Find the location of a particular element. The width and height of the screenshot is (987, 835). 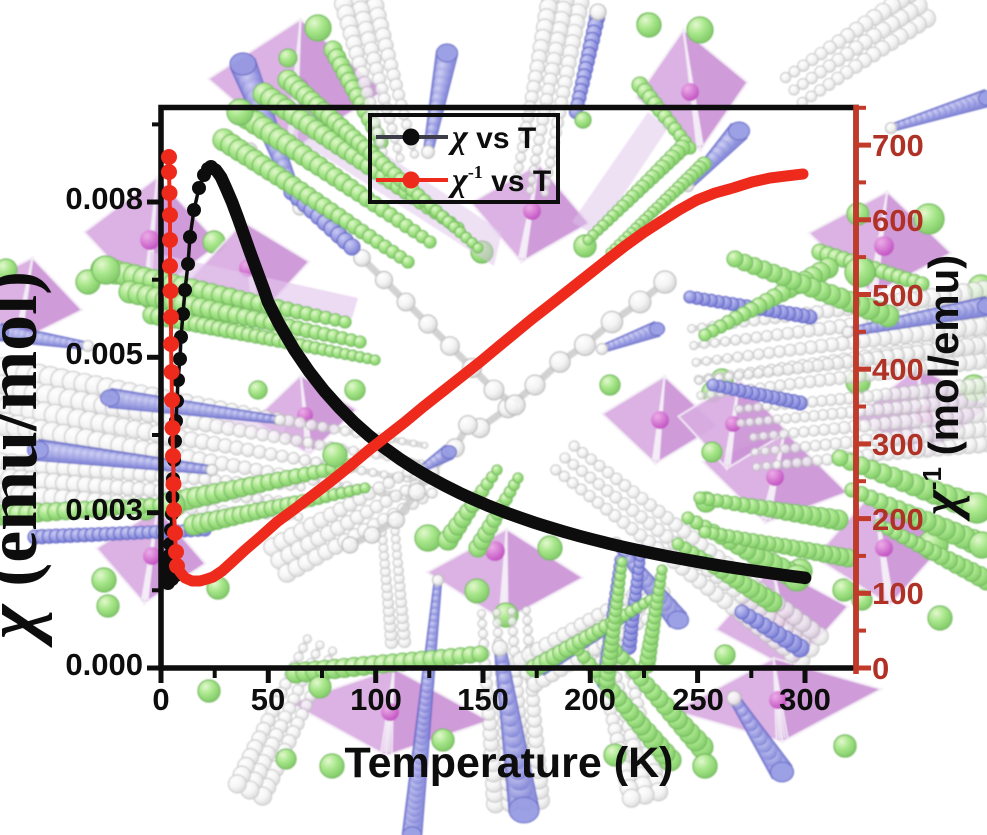

svg-text: χ vs T is located at coordinates (492, 137).